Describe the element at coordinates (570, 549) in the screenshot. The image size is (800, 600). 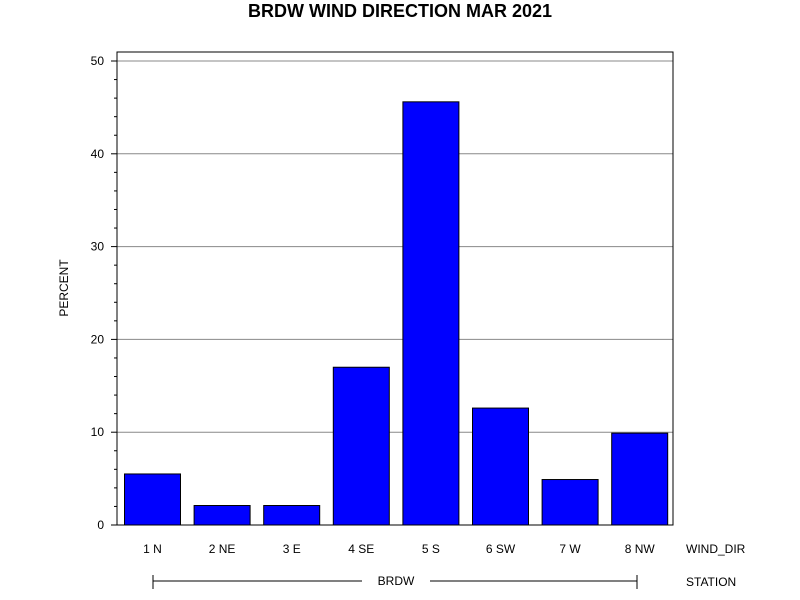
I see `x-tick-label: 7 W` at that location.